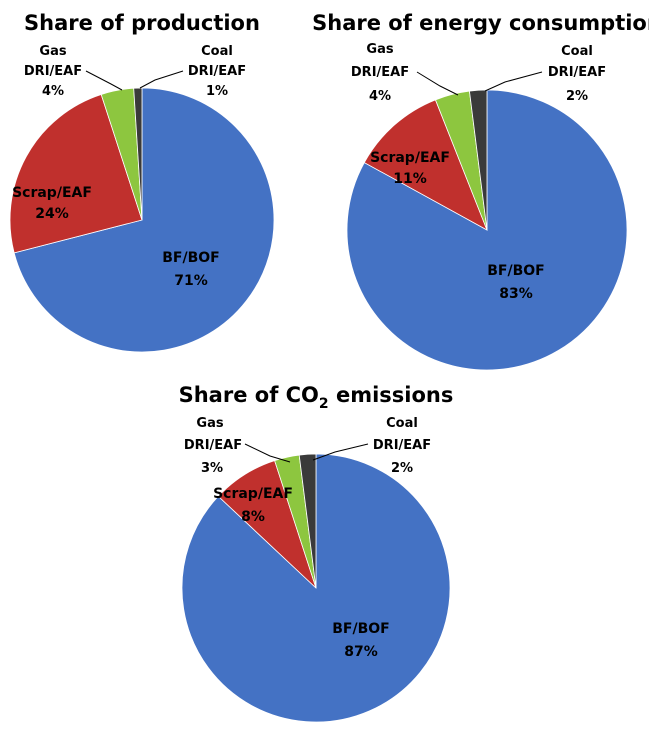 Image resolution: width=649 pixels, height=733 pixels. I want to click on label-scrap-value-1: 24%, so click(52, 214).